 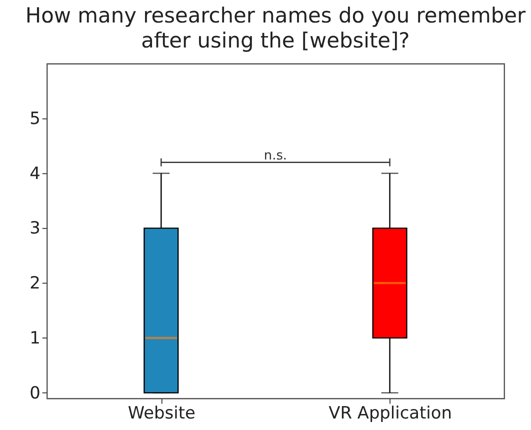 What do you see at coordinates (35, 392) in the screenshot?
I see `y-tick-label: 0` at bounding box center [35, 392].